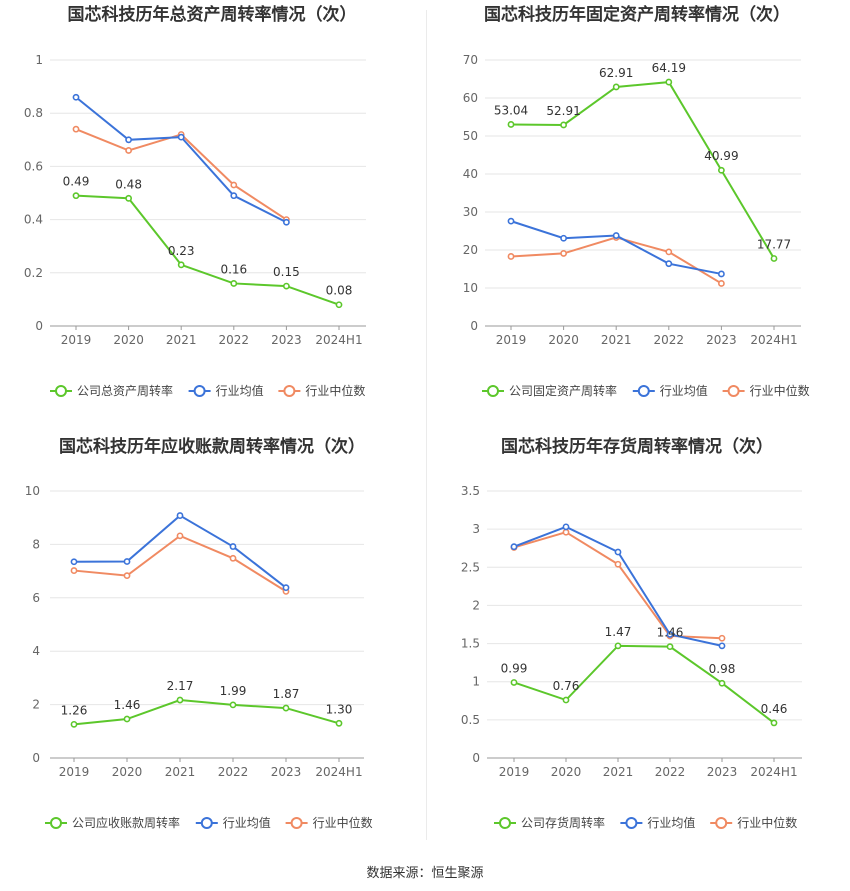 This screenshot has width=850, height=891. What do you see at coordinates (616, 73) in the screenshot?
I see `data-label: 62.91` at bounding box center [616, 73].